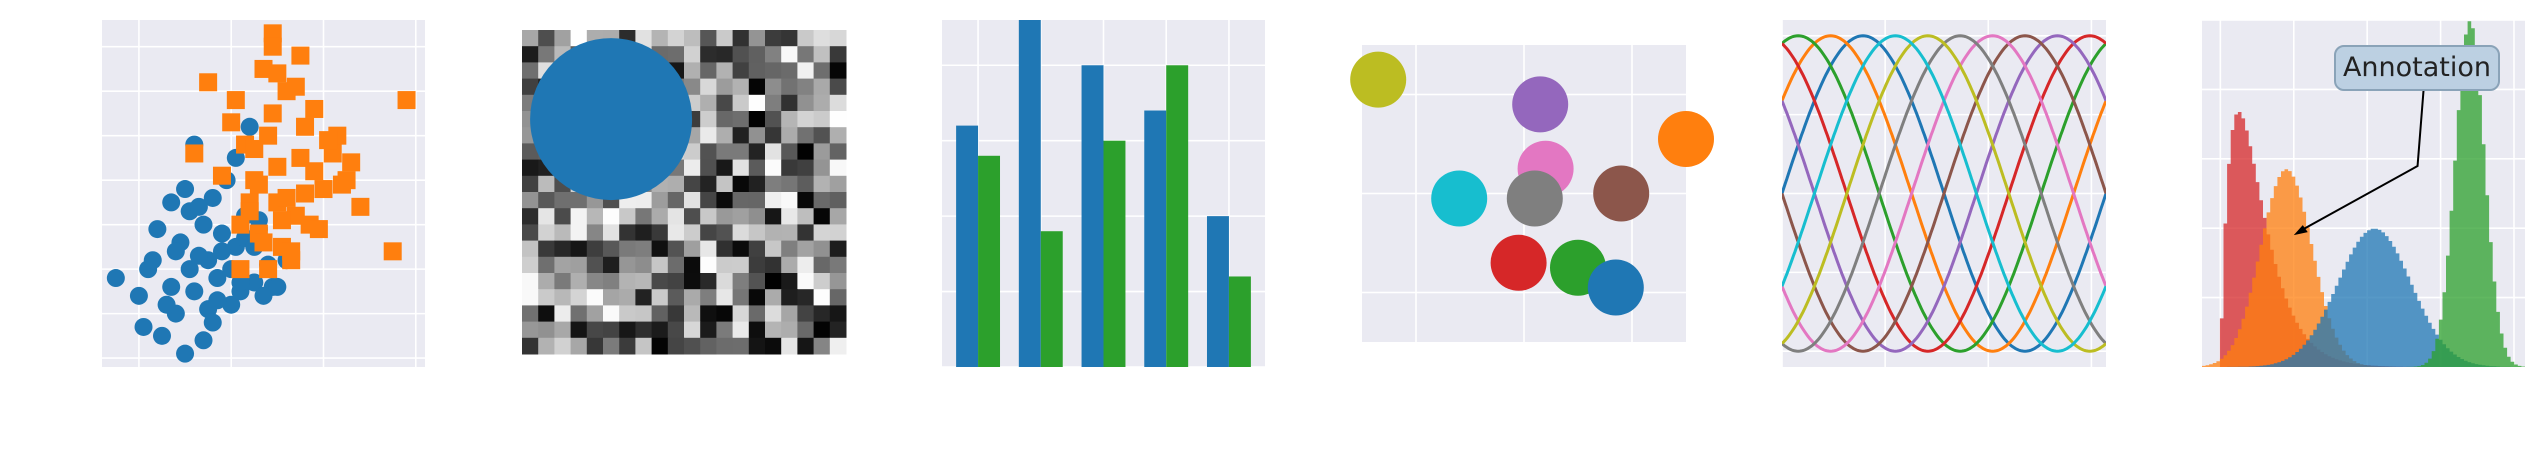  I want to click on overlay-circle, so click(611, 119).